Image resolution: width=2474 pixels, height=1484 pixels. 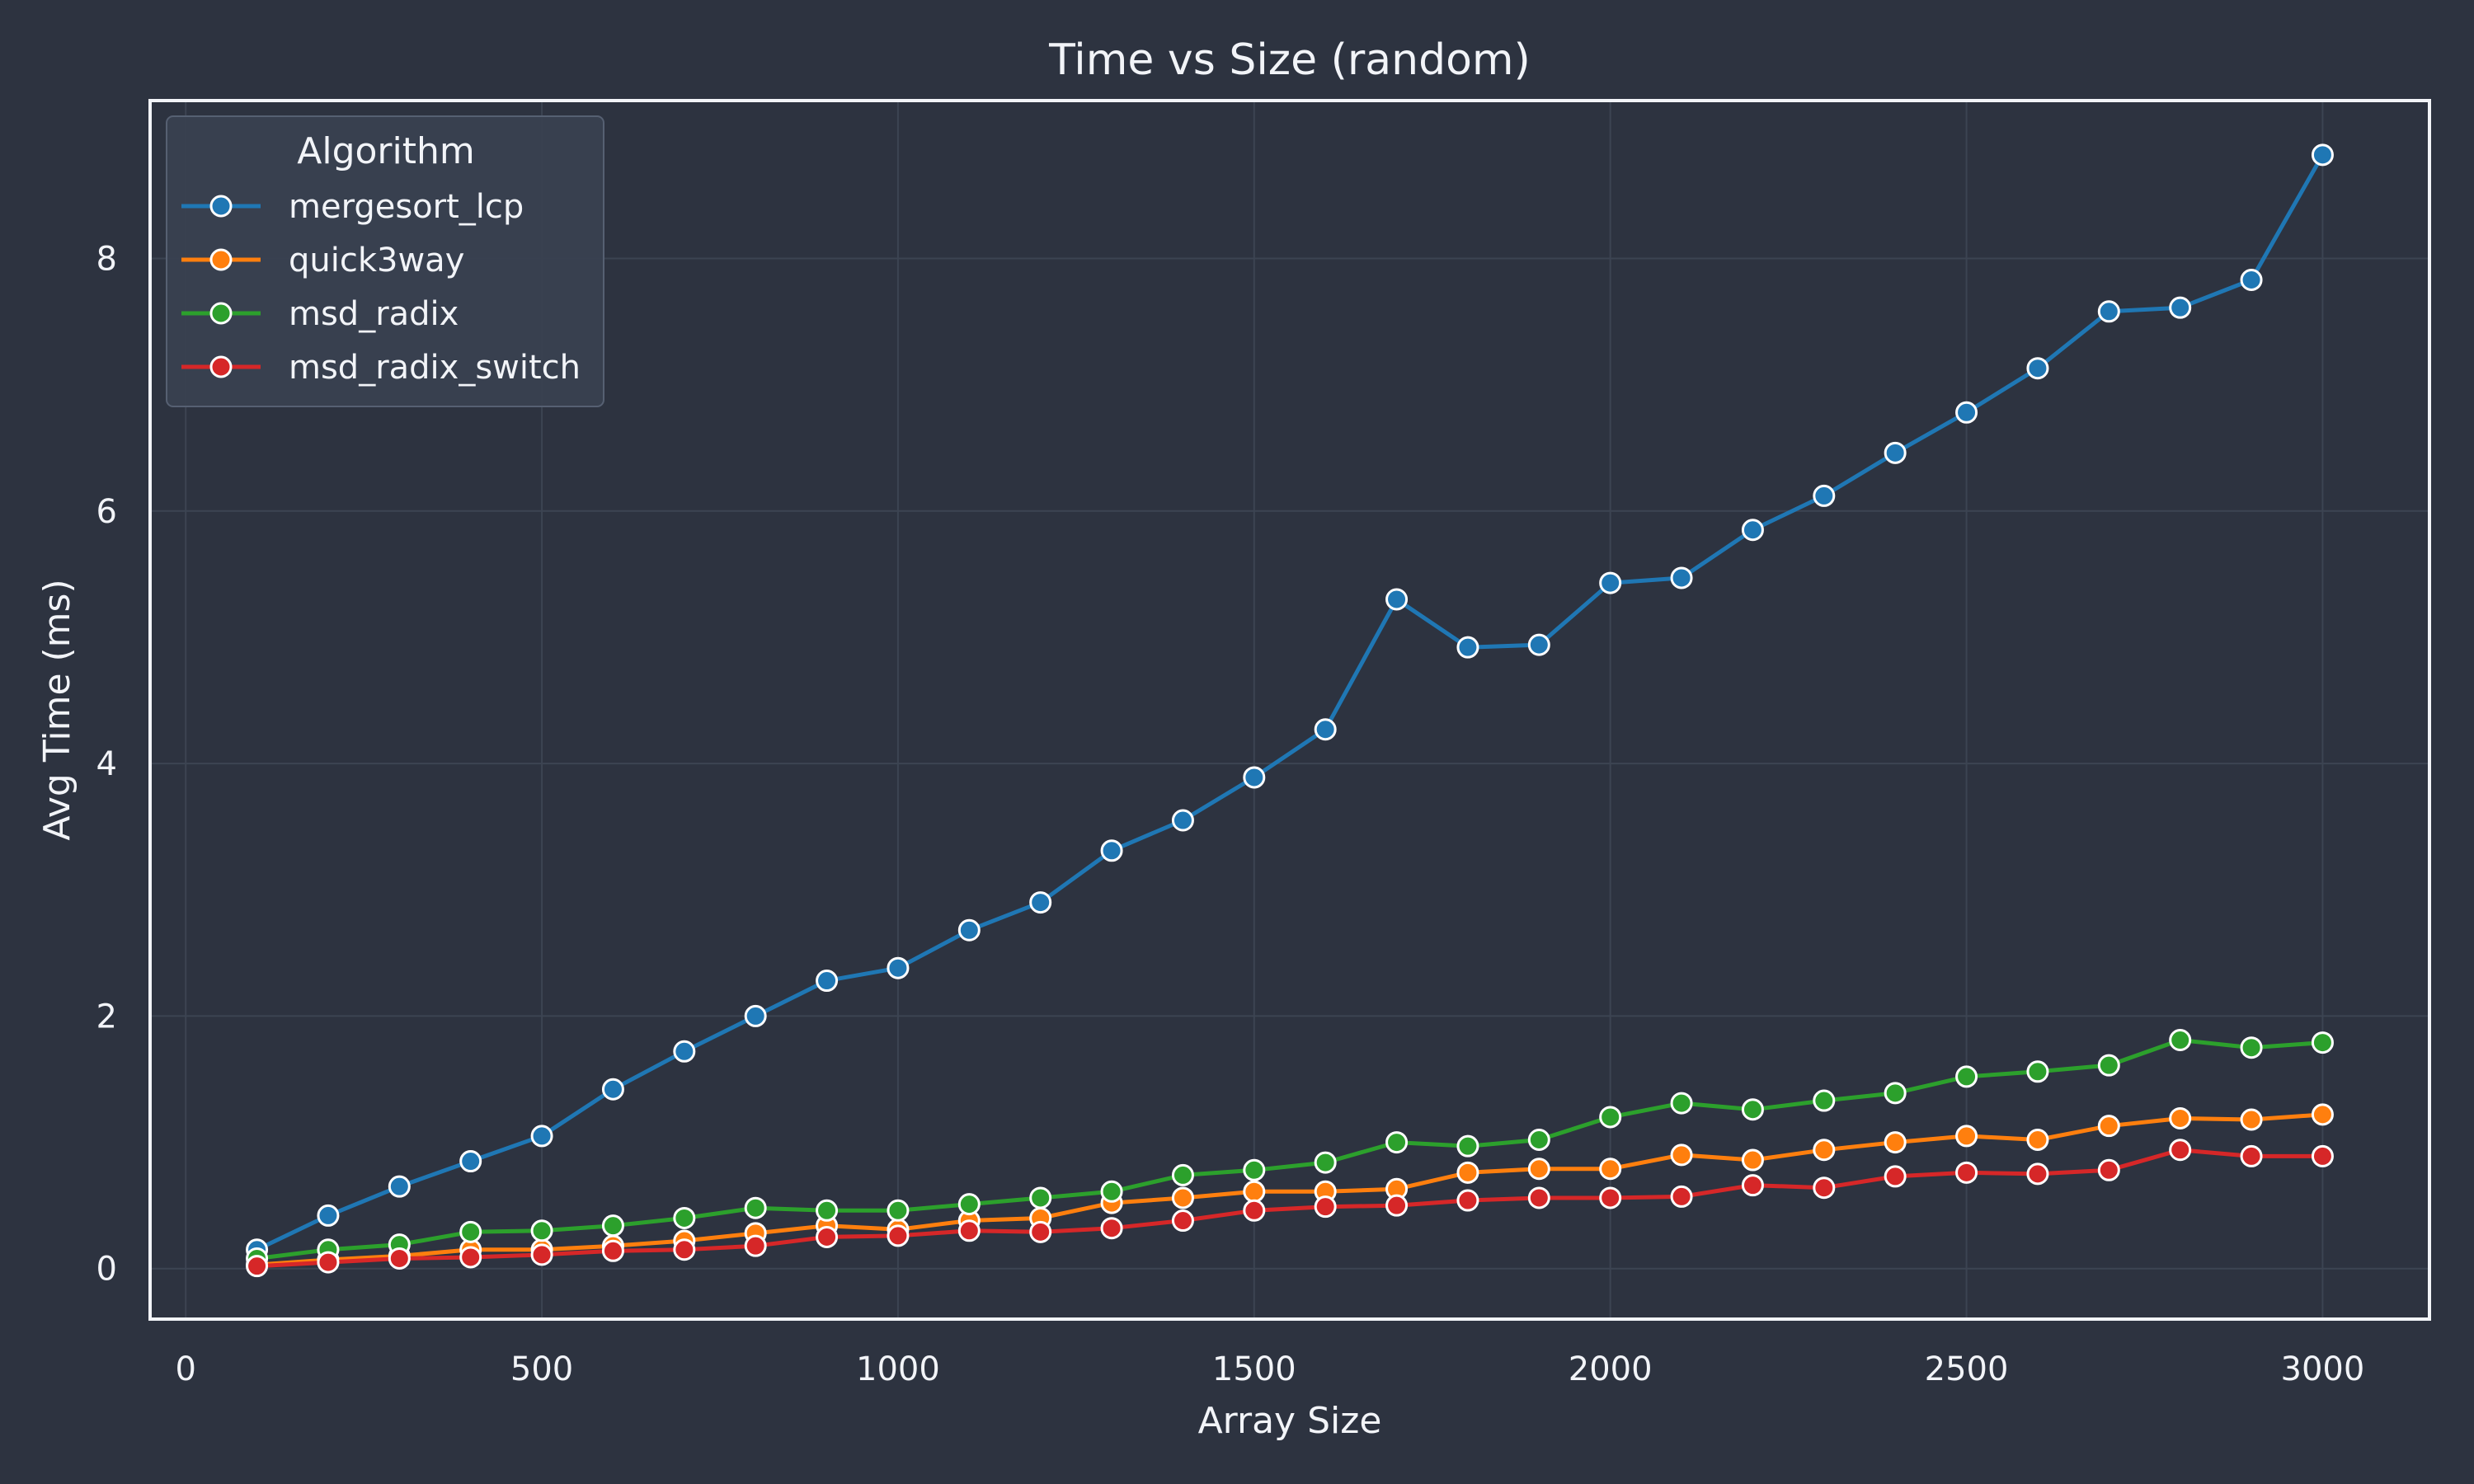 What do you see at coordinates (106, 259) in the screenshot?
I see `y-tick-label: 8` at bounding box center [106, 259].